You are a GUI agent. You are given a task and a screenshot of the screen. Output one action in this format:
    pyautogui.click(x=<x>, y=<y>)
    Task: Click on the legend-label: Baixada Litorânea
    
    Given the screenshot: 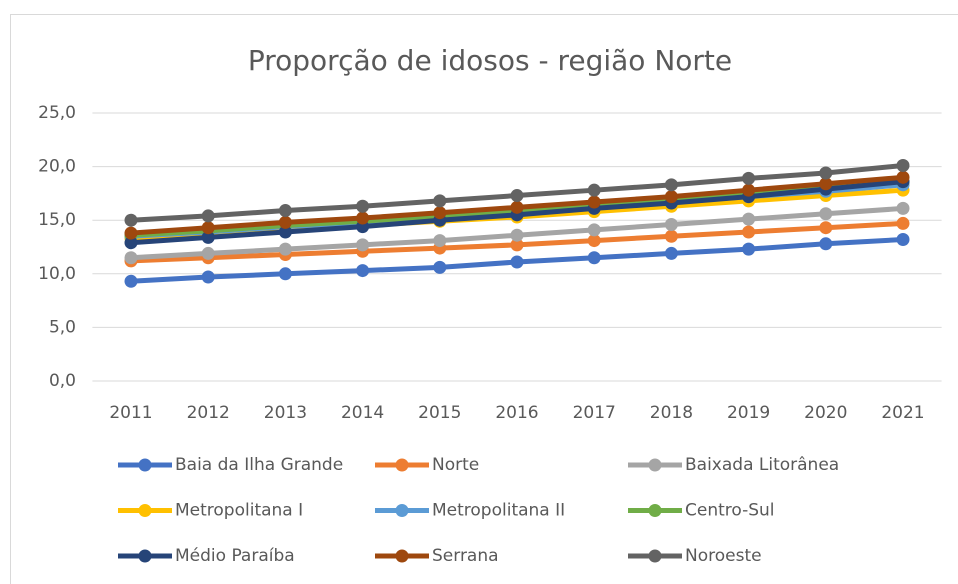 What is the action you would take?
    pyautogui.click(x=762, y=465)
    